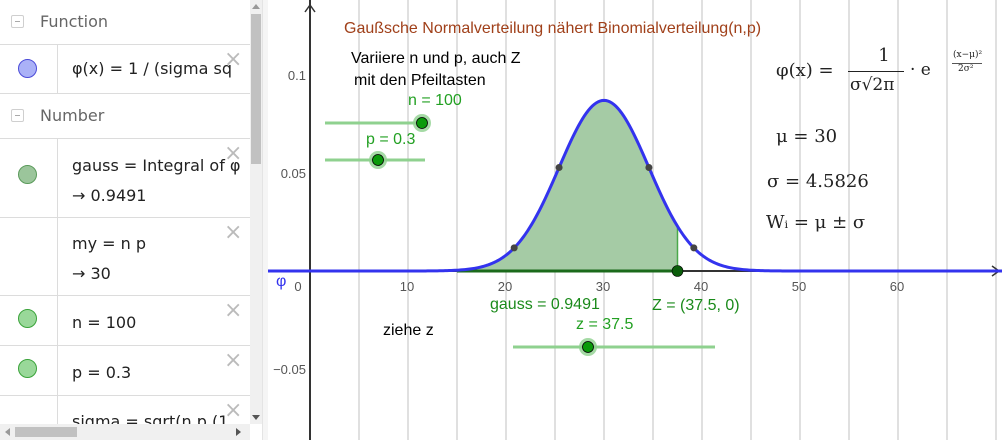  What do you see at coordinates (884, 55) in the screenshot?
I see `formula-numerator: 1` at bounding box center [884, 55].